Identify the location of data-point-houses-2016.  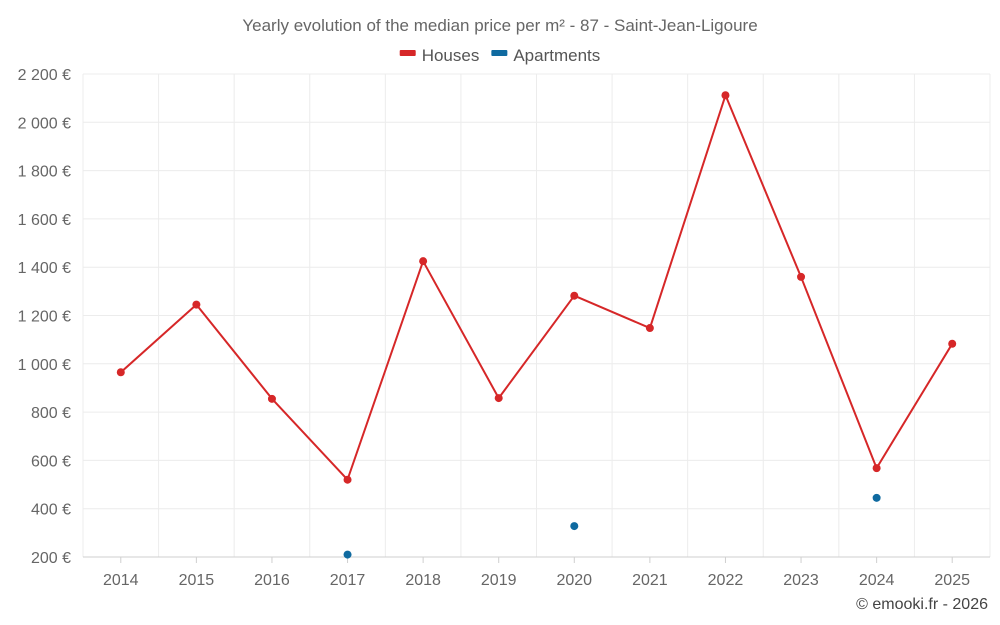
(271, 398).